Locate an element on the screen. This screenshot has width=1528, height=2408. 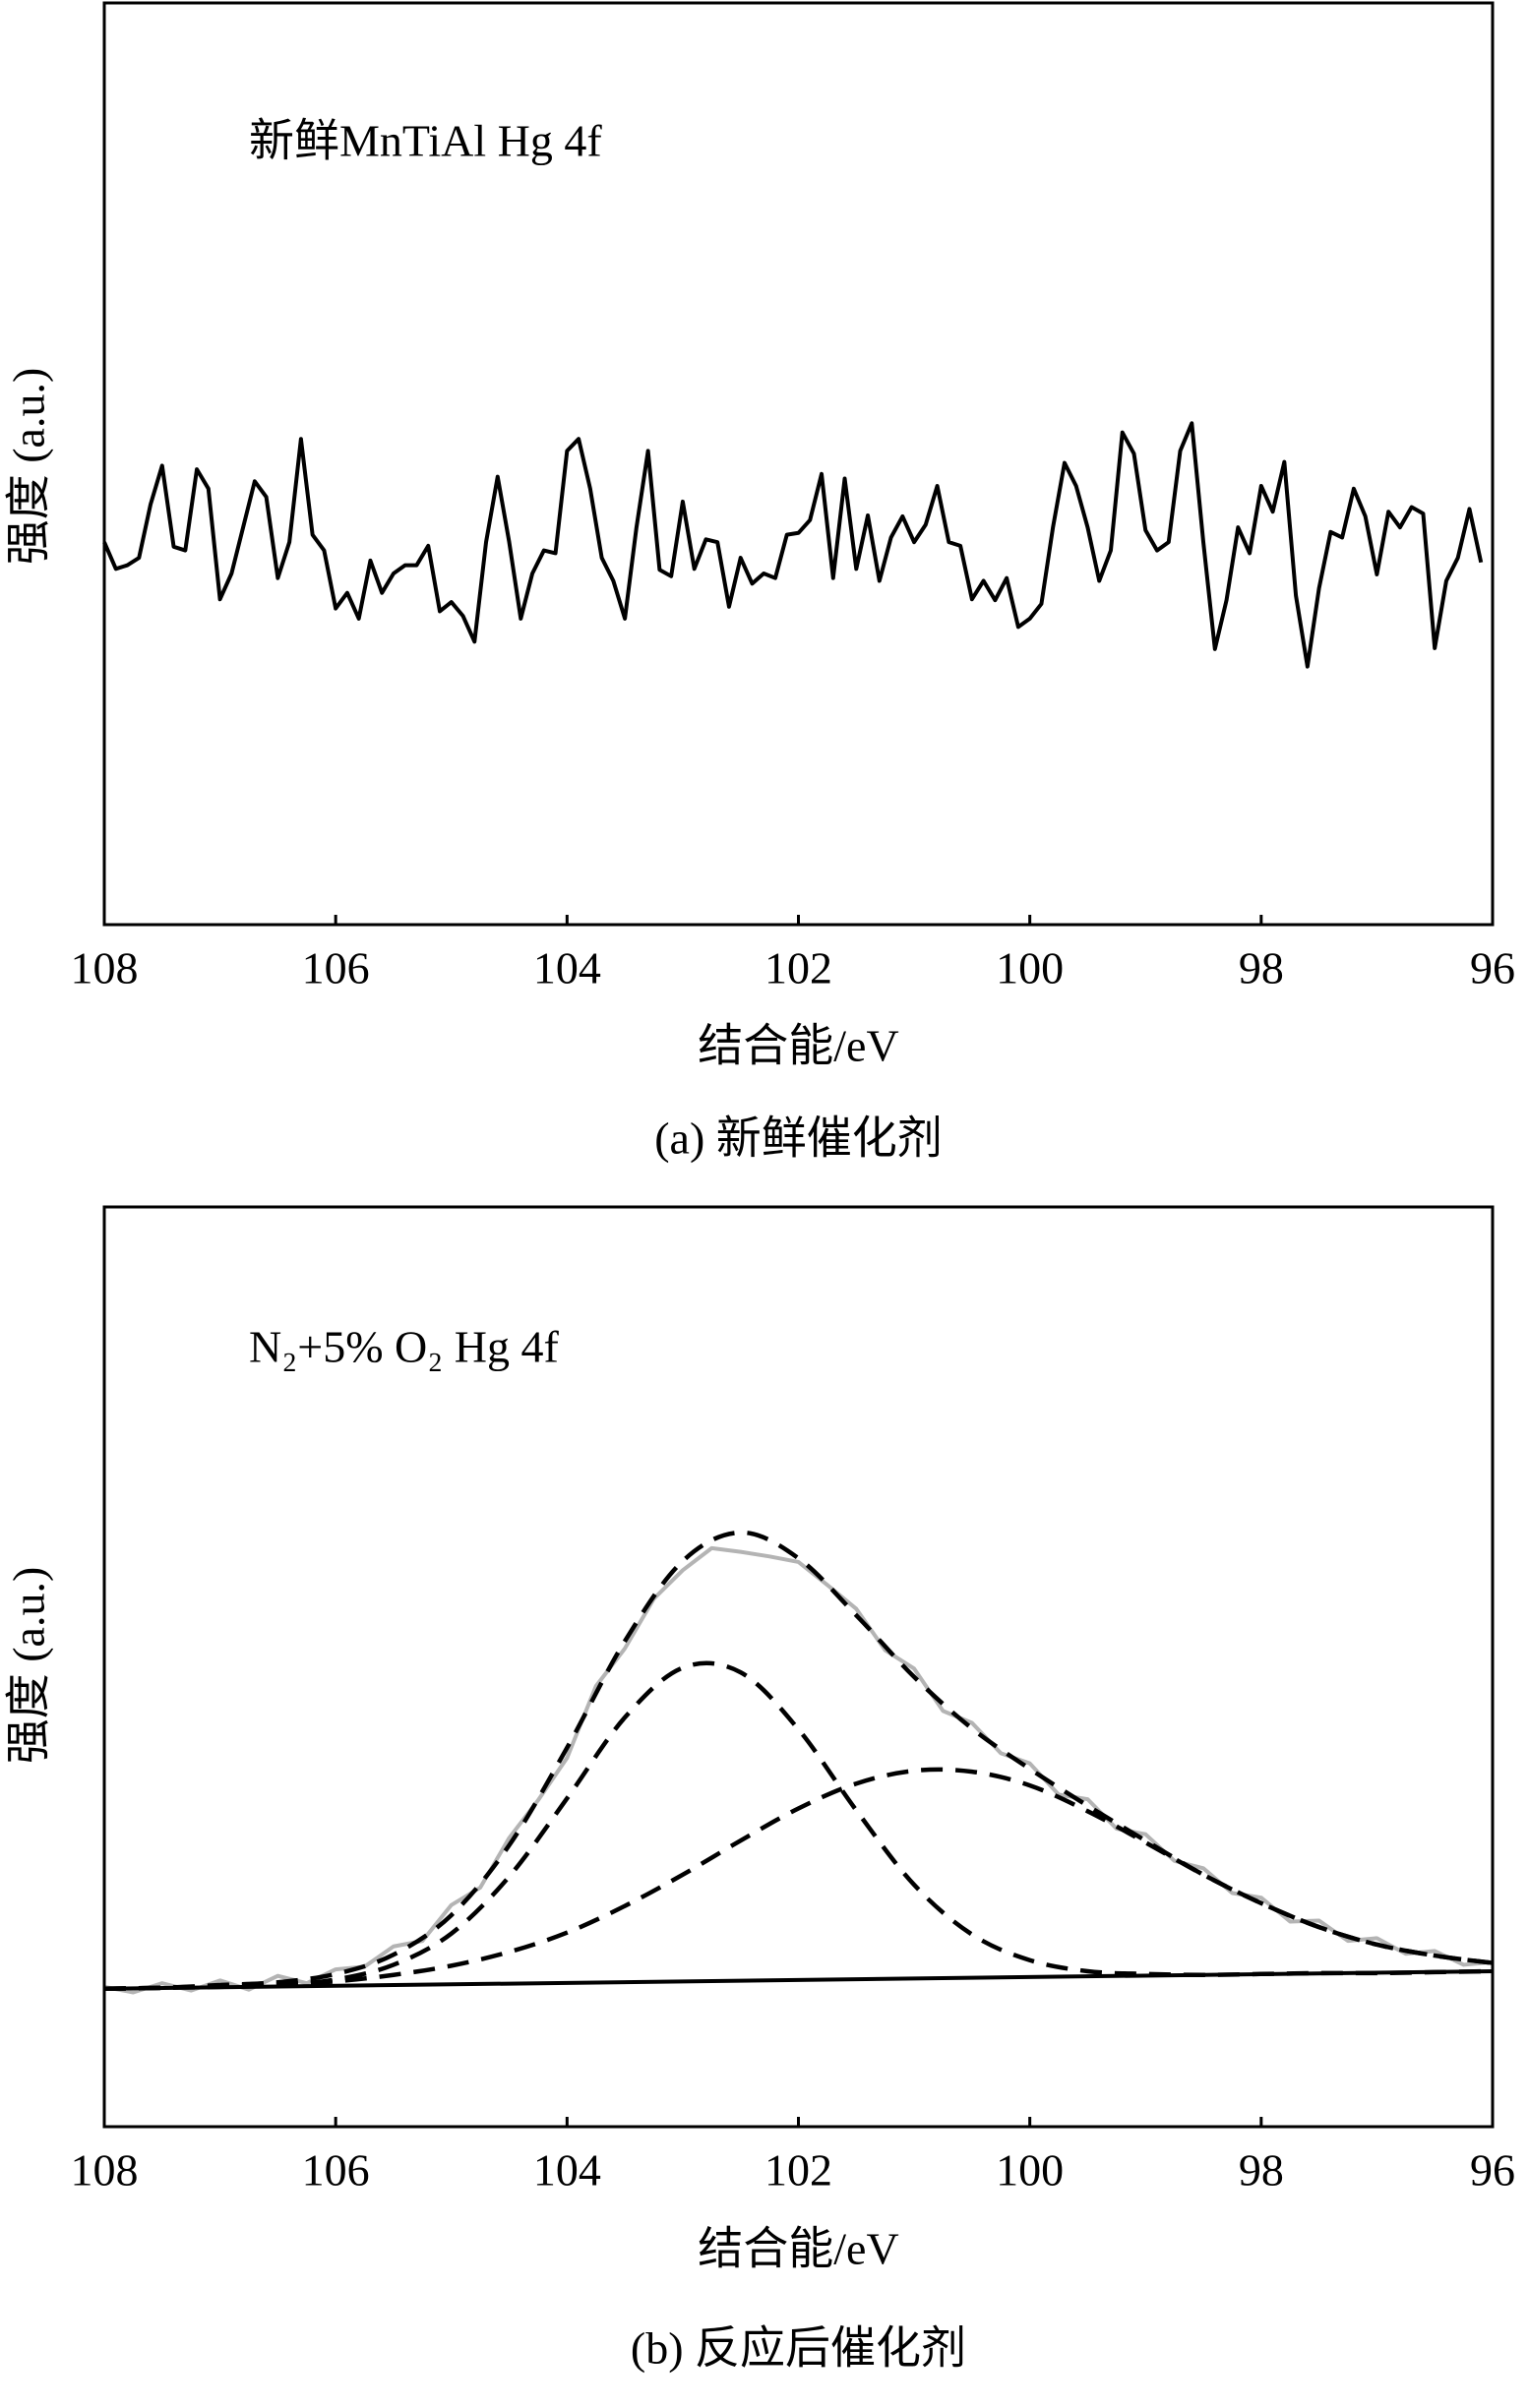
caption: (b) 反应后催化剂 is located at coordinates (798, 2348).